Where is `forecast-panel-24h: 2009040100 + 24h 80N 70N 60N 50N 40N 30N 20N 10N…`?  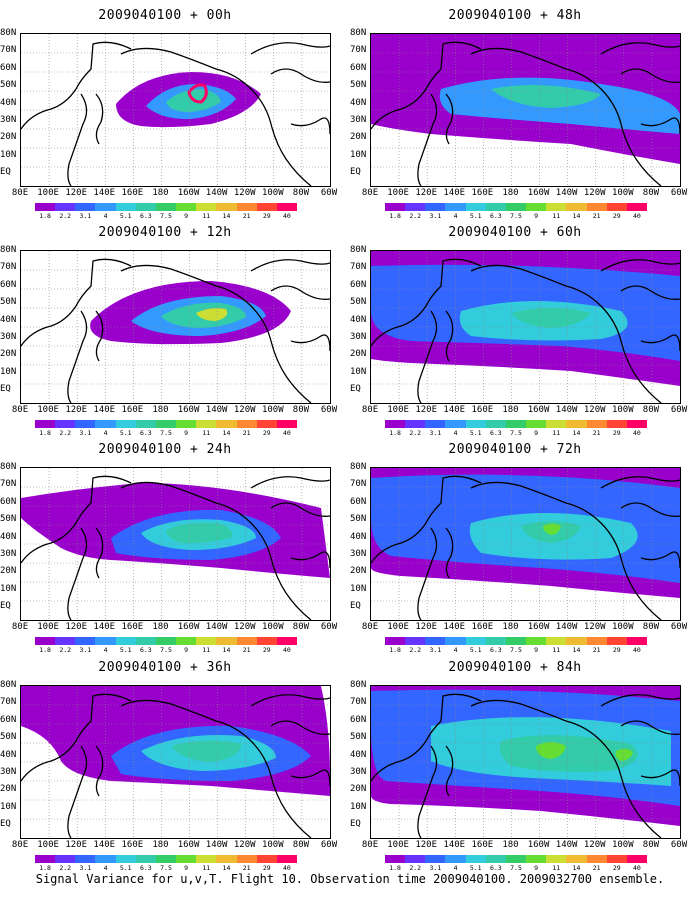
forecast-panel-24h: 2009040100 + 24h 80N 70N 60N 50N 40N 30N 20N 10N… is located at coordinates (168, 548).